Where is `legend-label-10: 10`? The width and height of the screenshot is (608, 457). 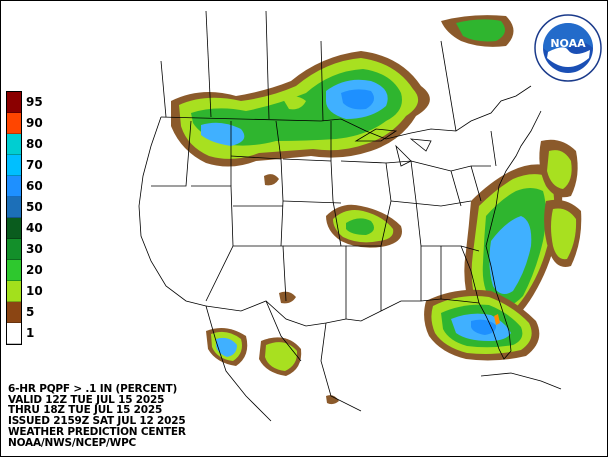 legend-label-10: 10 is located at coordinates (34, 291).